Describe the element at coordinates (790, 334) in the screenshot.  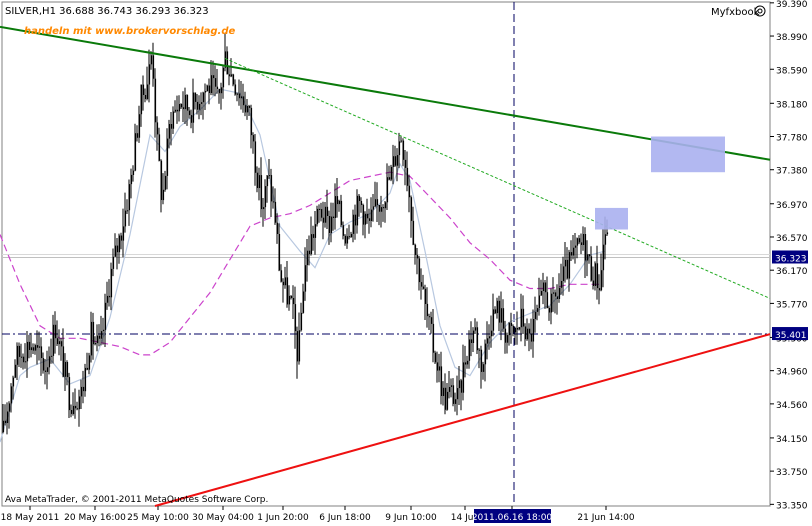
I see `support-level-label-bg` at that location.